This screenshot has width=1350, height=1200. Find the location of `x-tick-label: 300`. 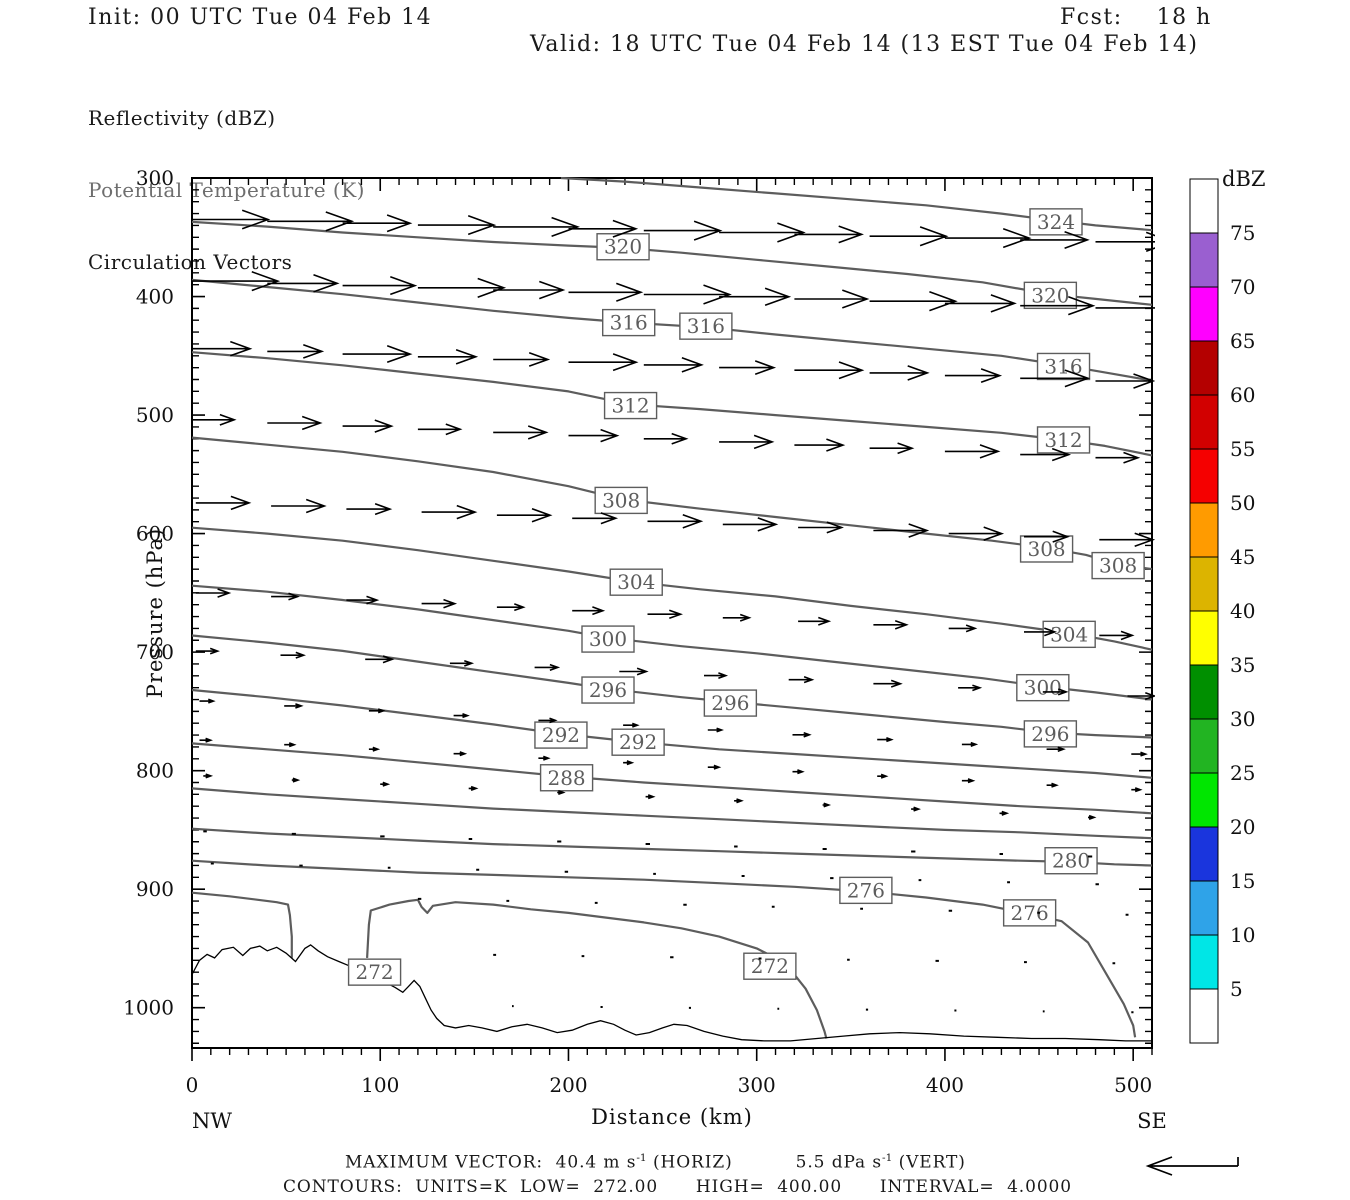

x-tick-label: 300 is located at coordinates (757, 1085).